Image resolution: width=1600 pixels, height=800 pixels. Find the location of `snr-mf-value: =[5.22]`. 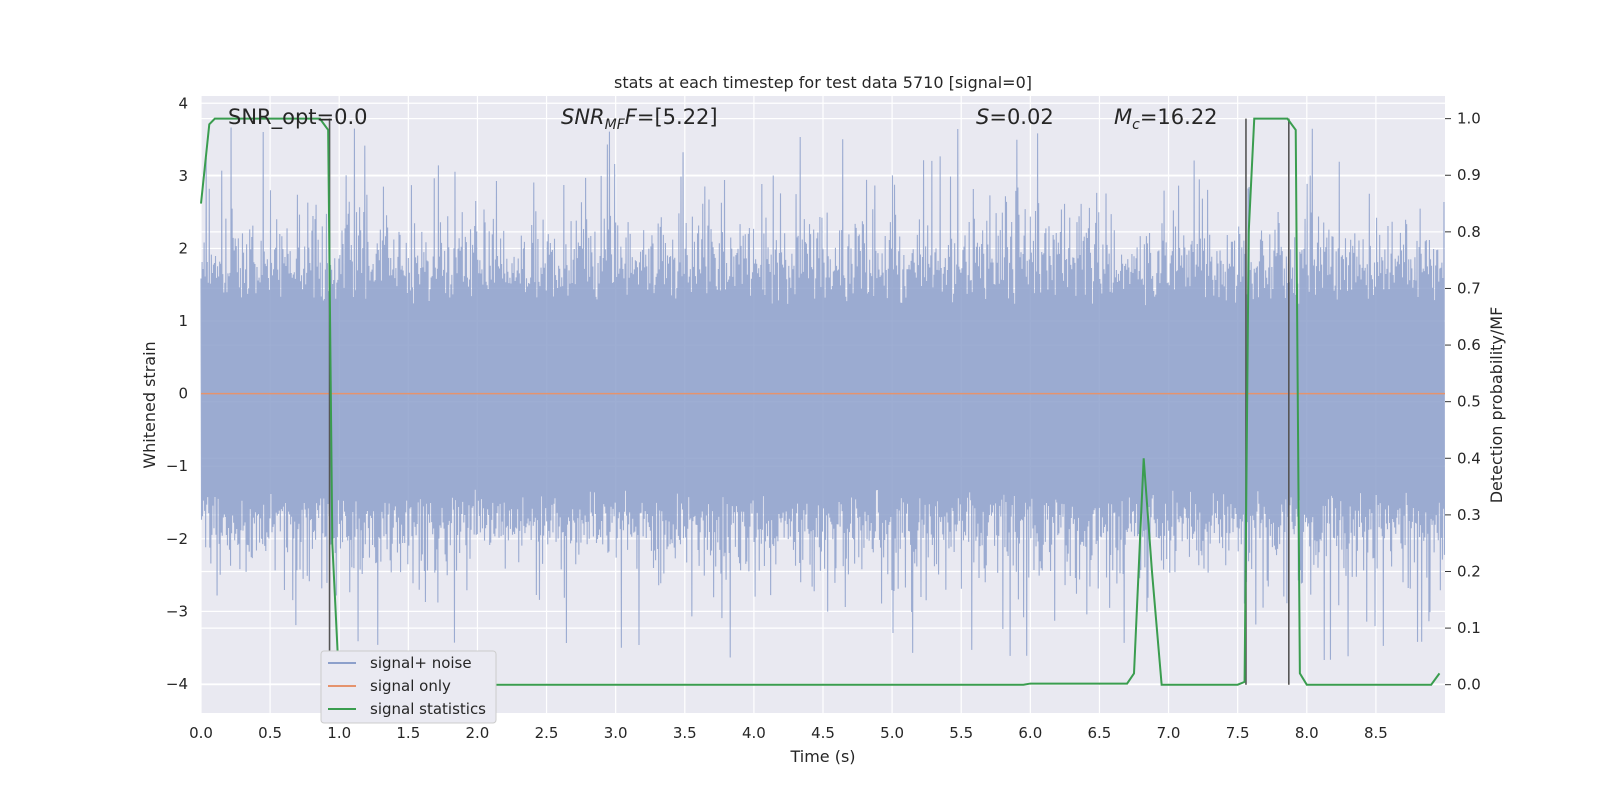

snr-mf-value: =[5.22] is located at coordinates (677, 117).